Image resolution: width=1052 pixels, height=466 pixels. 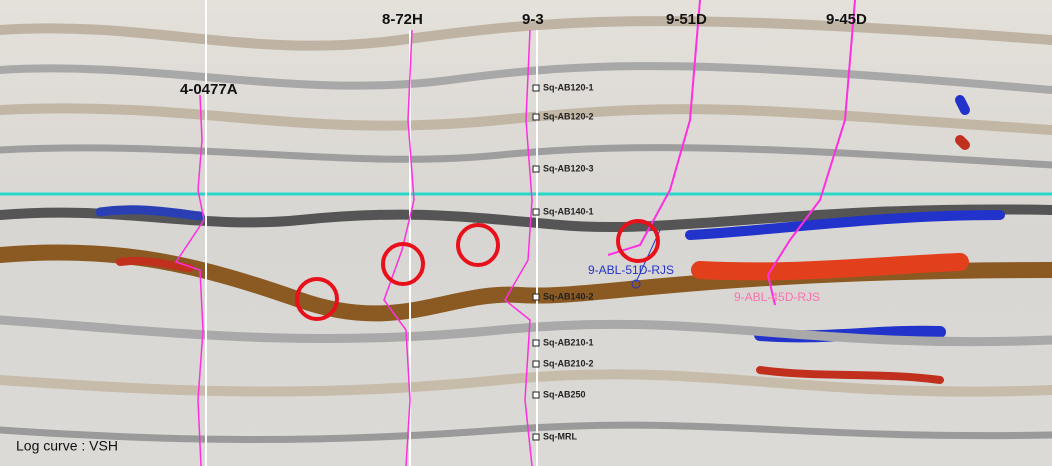 What do you see at coordinates (568, 296) in the screenshot?
I see `horizon-label: Sq-AB140-2` at bounding box center [568, 296].